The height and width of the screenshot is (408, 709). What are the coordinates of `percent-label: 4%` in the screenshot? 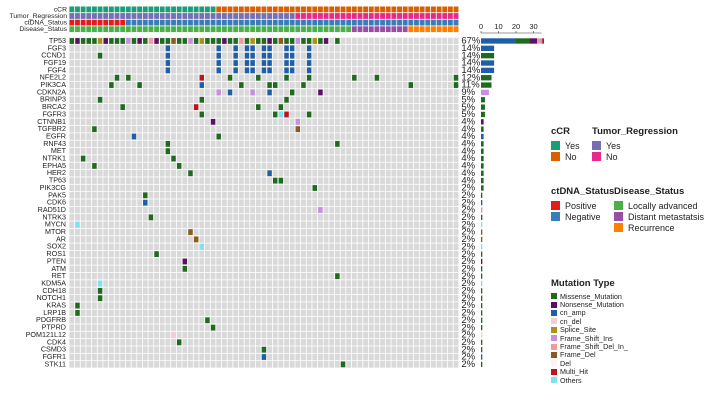 It's located at (468, 151).